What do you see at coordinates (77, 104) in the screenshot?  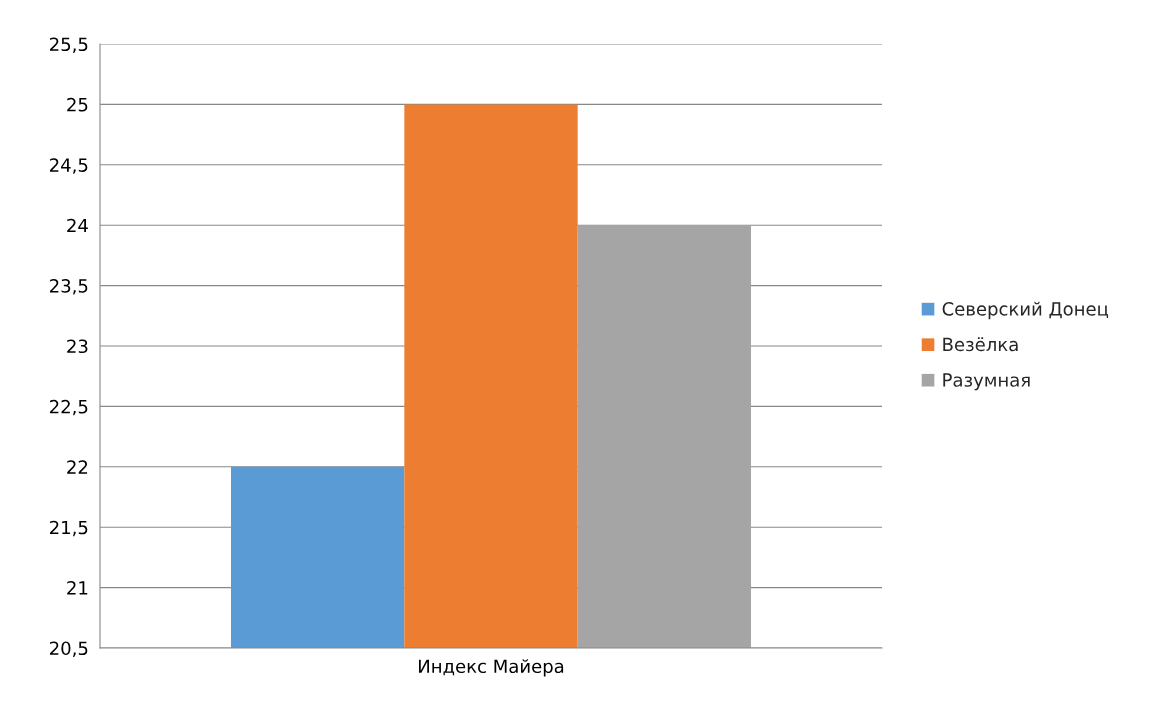 I see `y-tick-label: 25` at bounding box center [77, 104].